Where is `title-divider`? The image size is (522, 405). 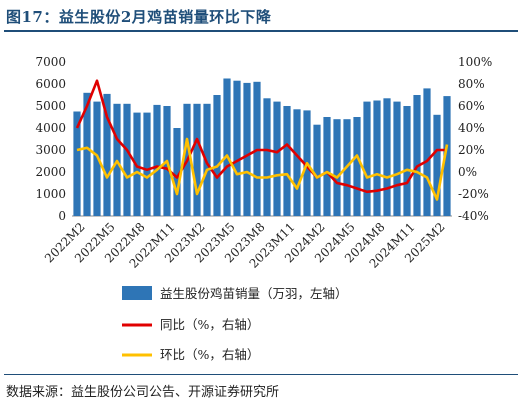 title-divider is located at coordinates (261, 31).